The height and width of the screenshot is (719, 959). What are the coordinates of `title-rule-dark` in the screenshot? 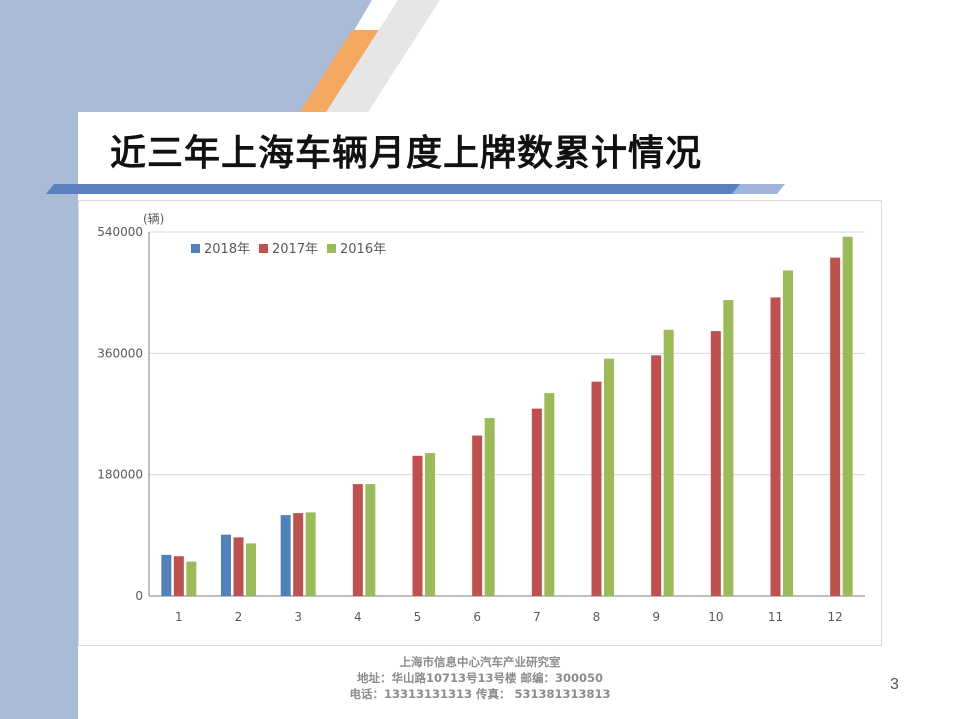 It's located at (403, 189).